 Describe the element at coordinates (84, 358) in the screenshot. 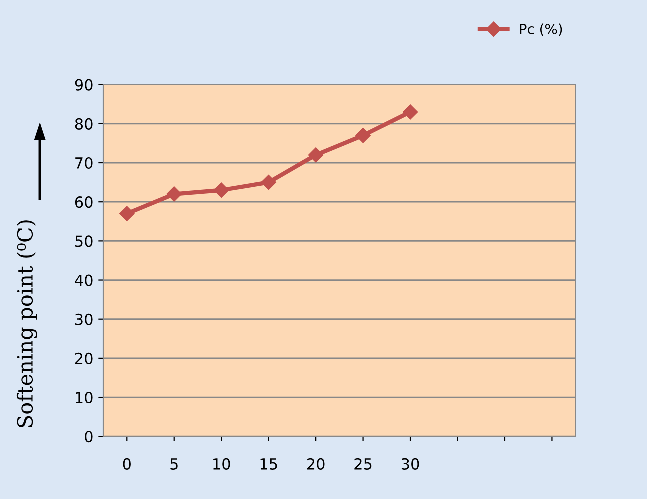

I see `y-tick-label: 20` at that location.